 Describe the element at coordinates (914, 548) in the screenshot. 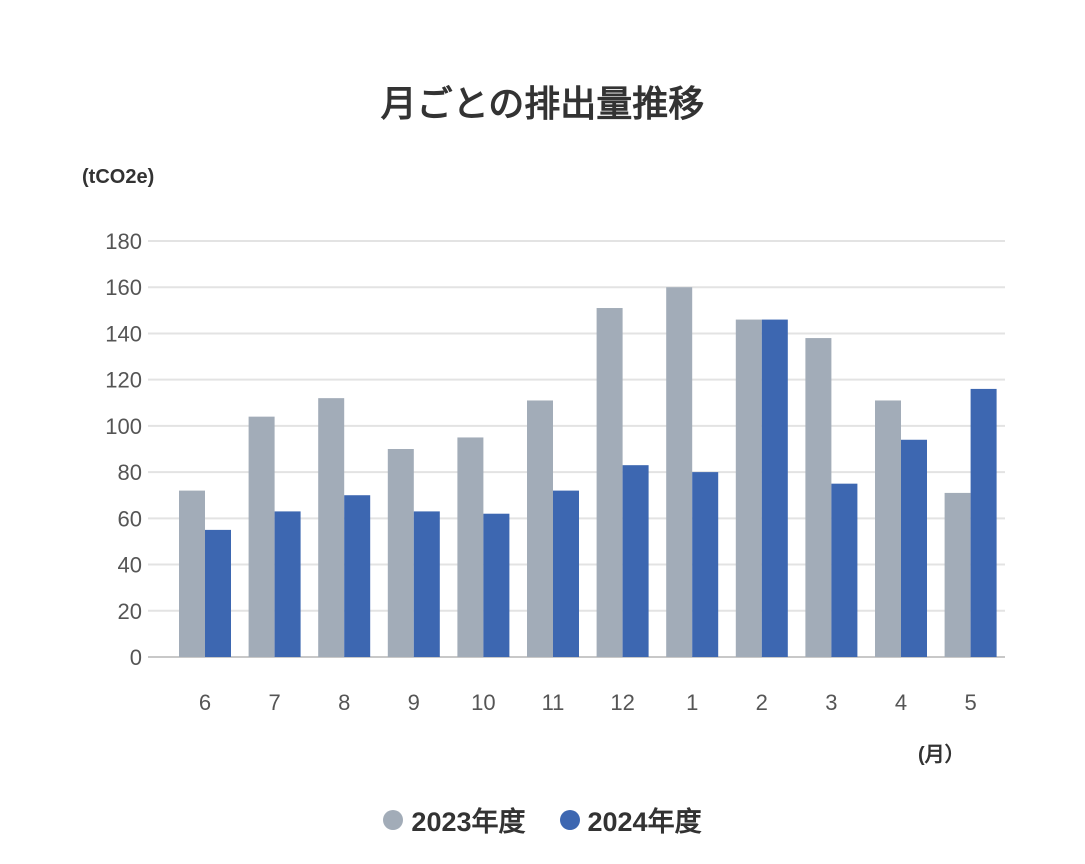

I see `bar-2024年度-4` at that location.